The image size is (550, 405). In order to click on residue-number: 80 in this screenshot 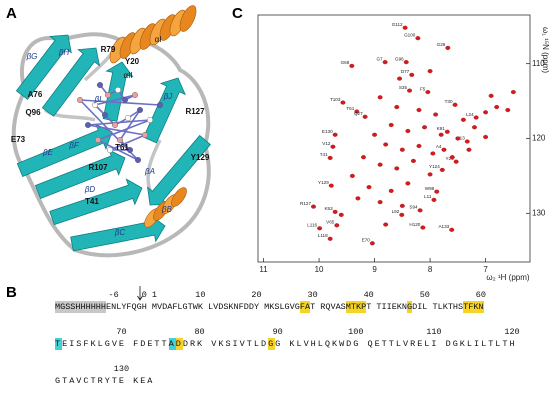, I will do `click(199, 332)`.